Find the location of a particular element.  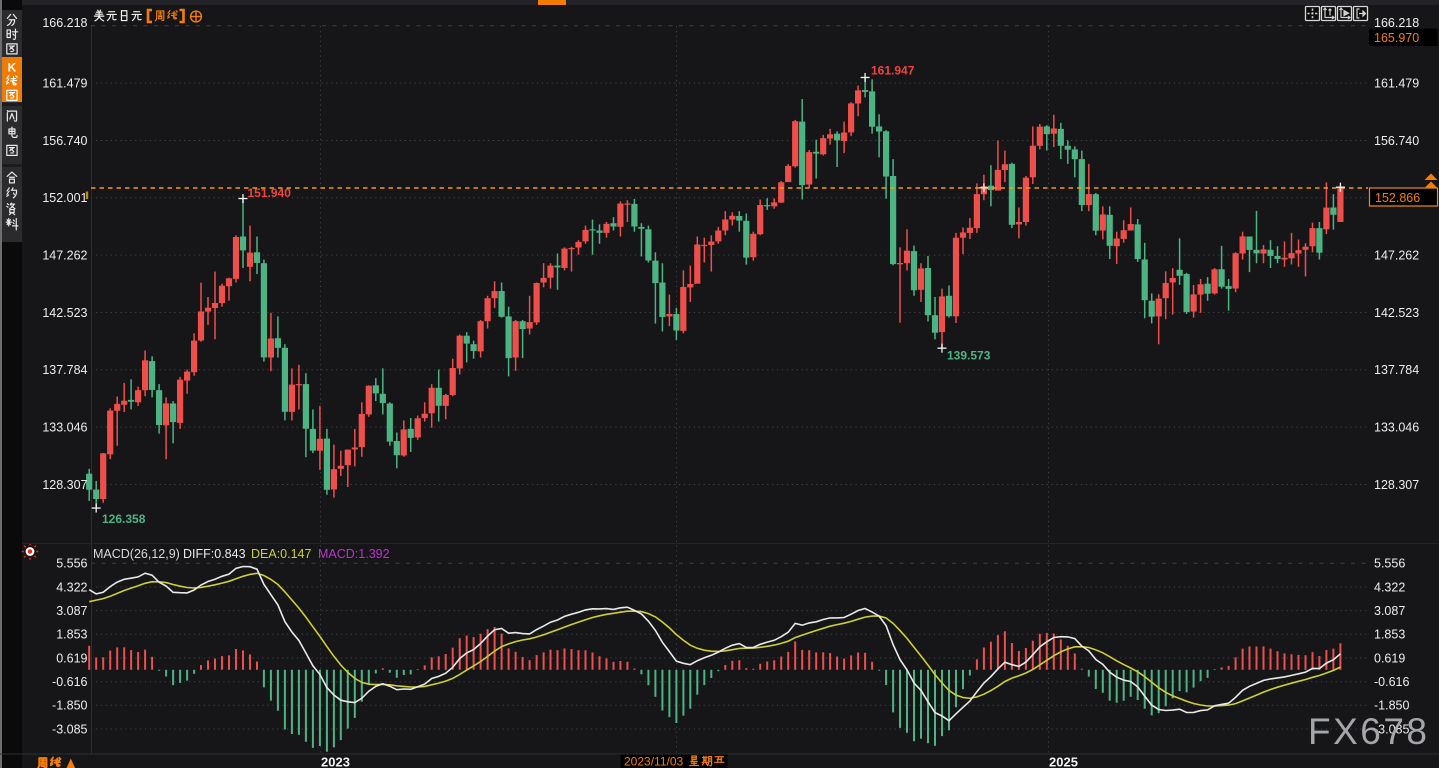

svg-text: 152.866 is located at coordinates (1397, 198).